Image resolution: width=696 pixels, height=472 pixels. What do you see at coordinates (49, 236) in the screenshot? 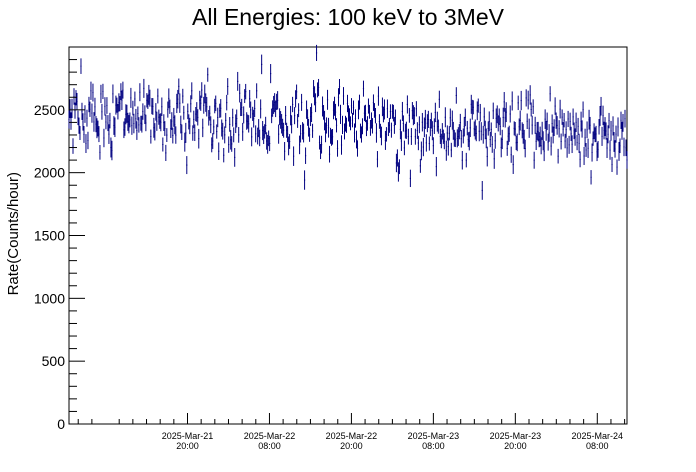
I see `y-tick-label: 1500` at bounding box center [49, 236].